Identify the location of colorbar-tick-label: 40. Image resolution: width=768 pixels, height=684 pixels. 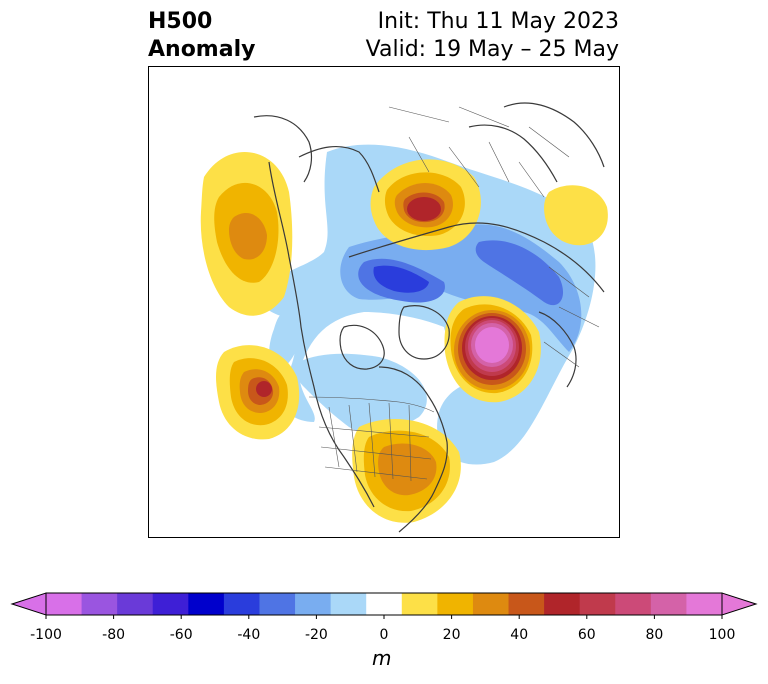
(519, 635).